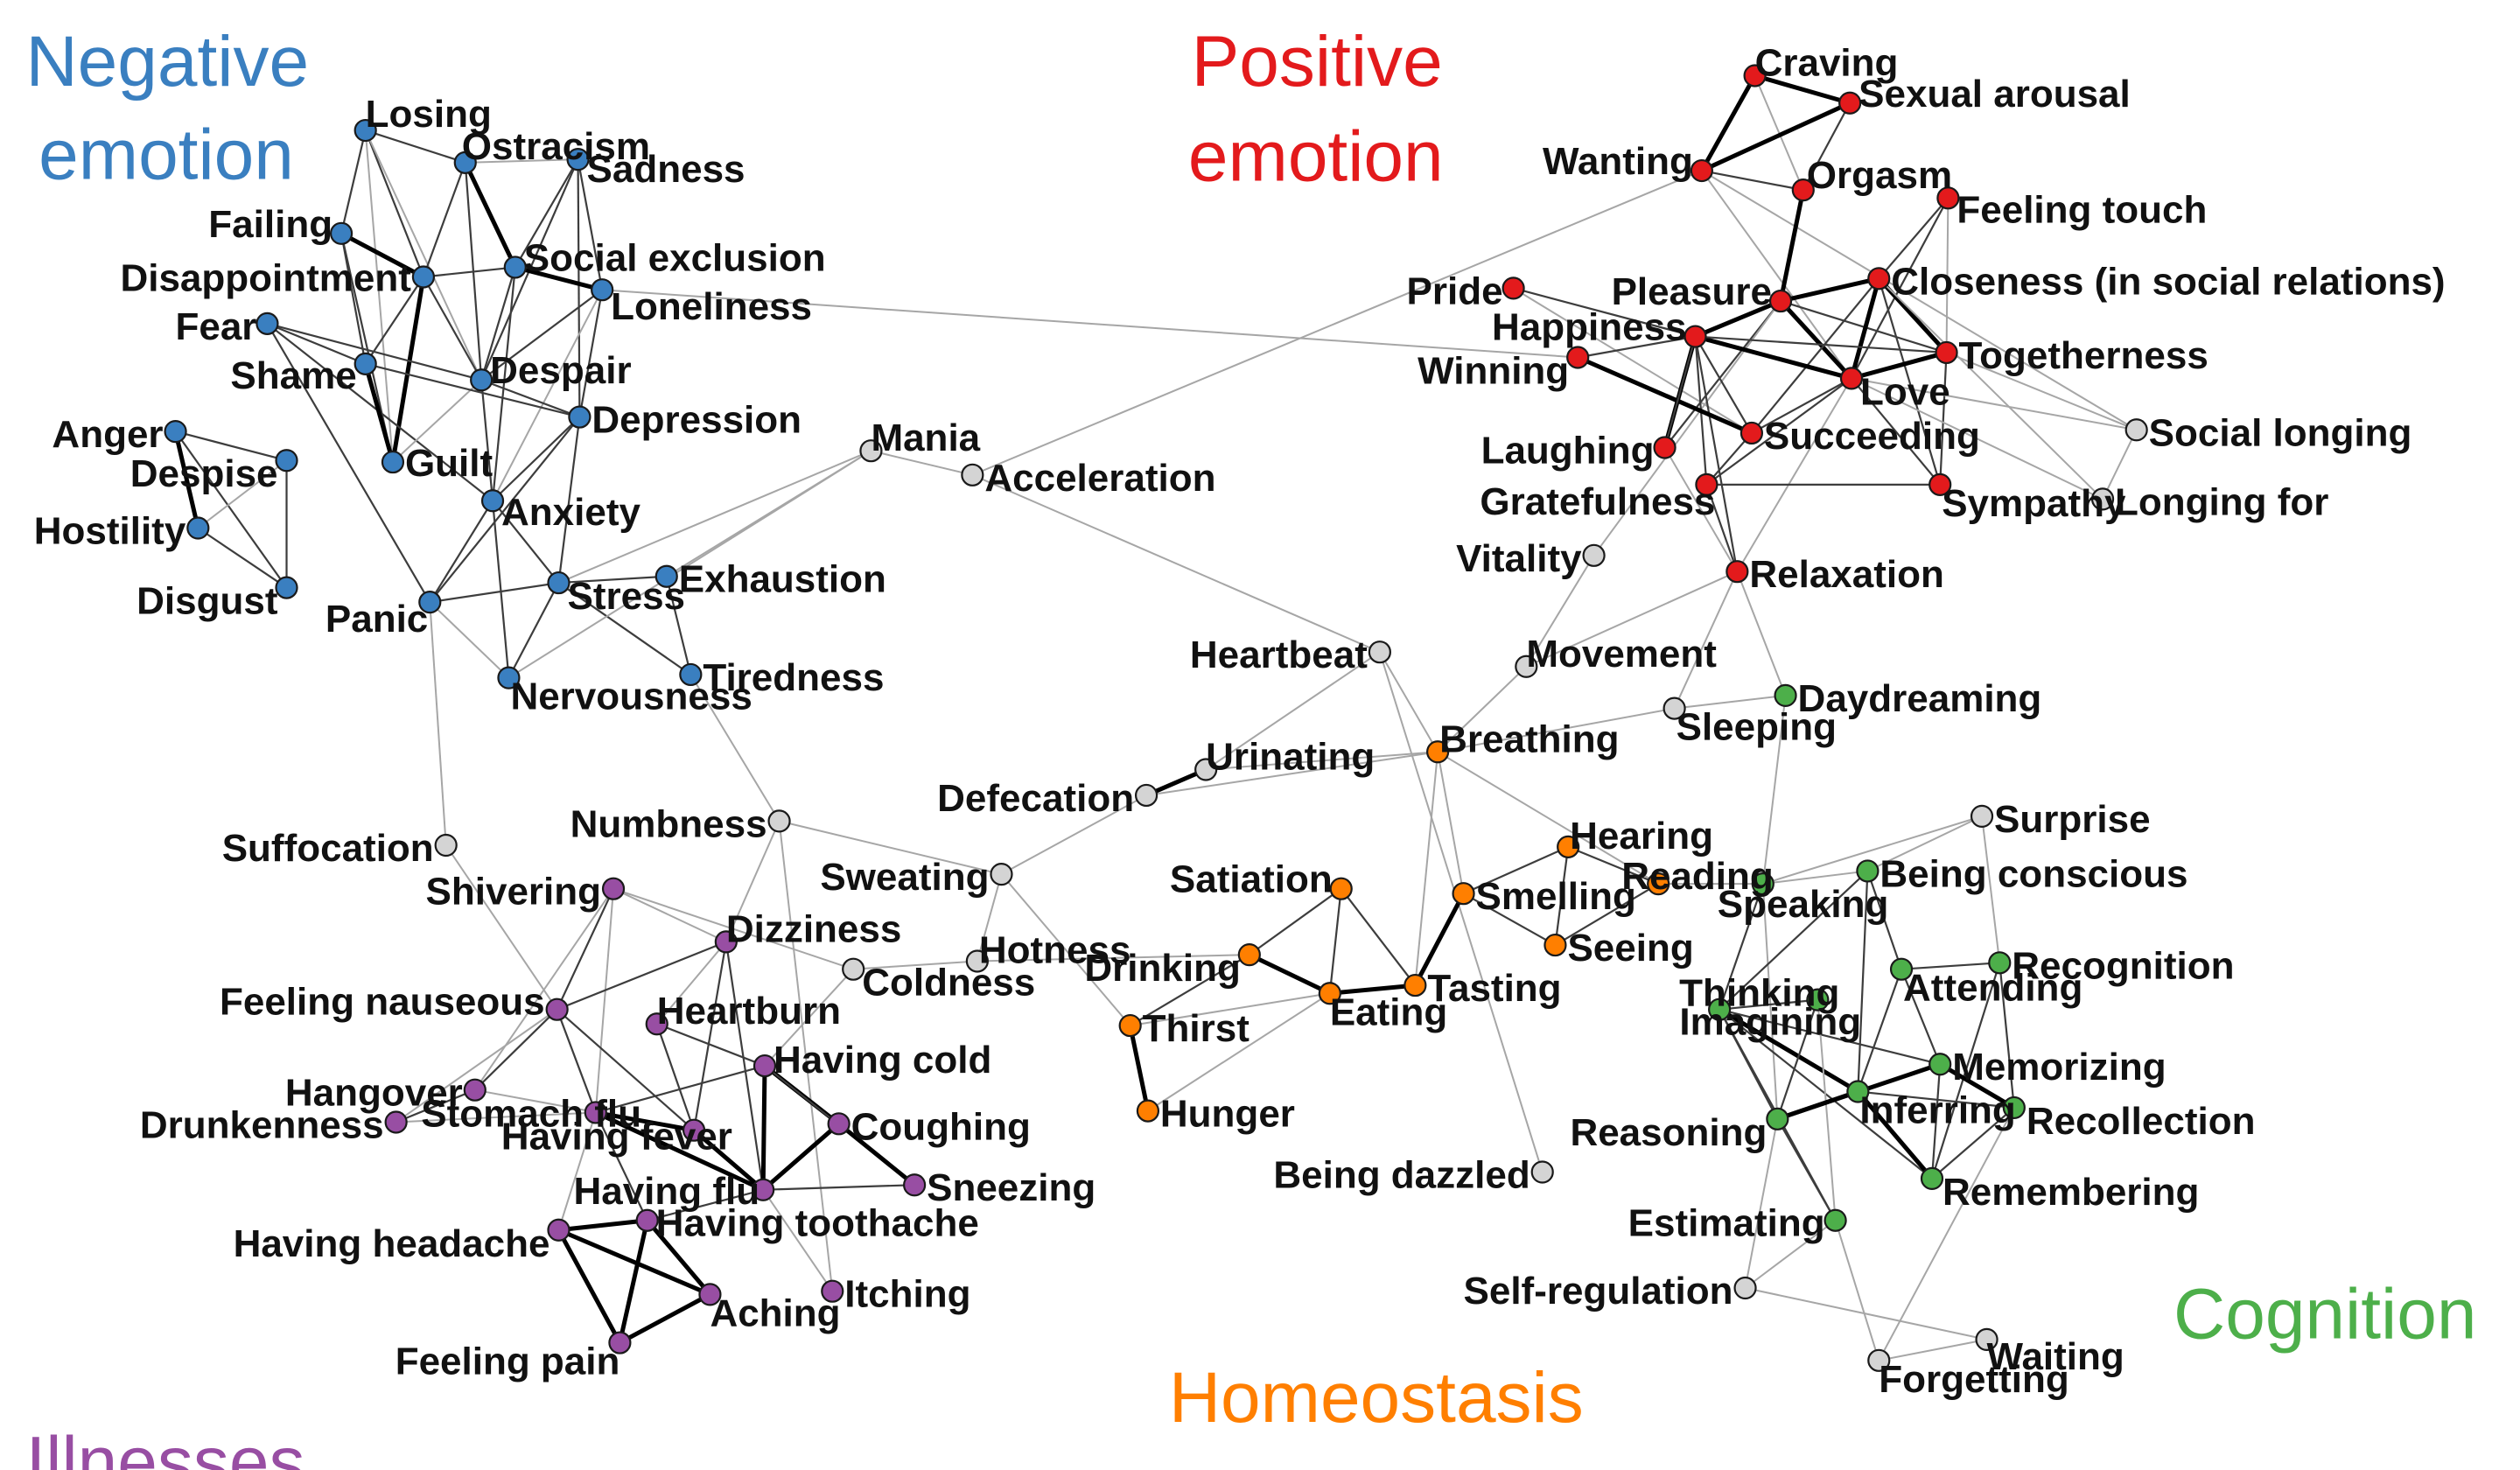 This screenshot has width=2520, height=1470. What do you see at coordinates (482, 380) in the screenshot?
I see `node-despair` at bounding box center [482, 380].